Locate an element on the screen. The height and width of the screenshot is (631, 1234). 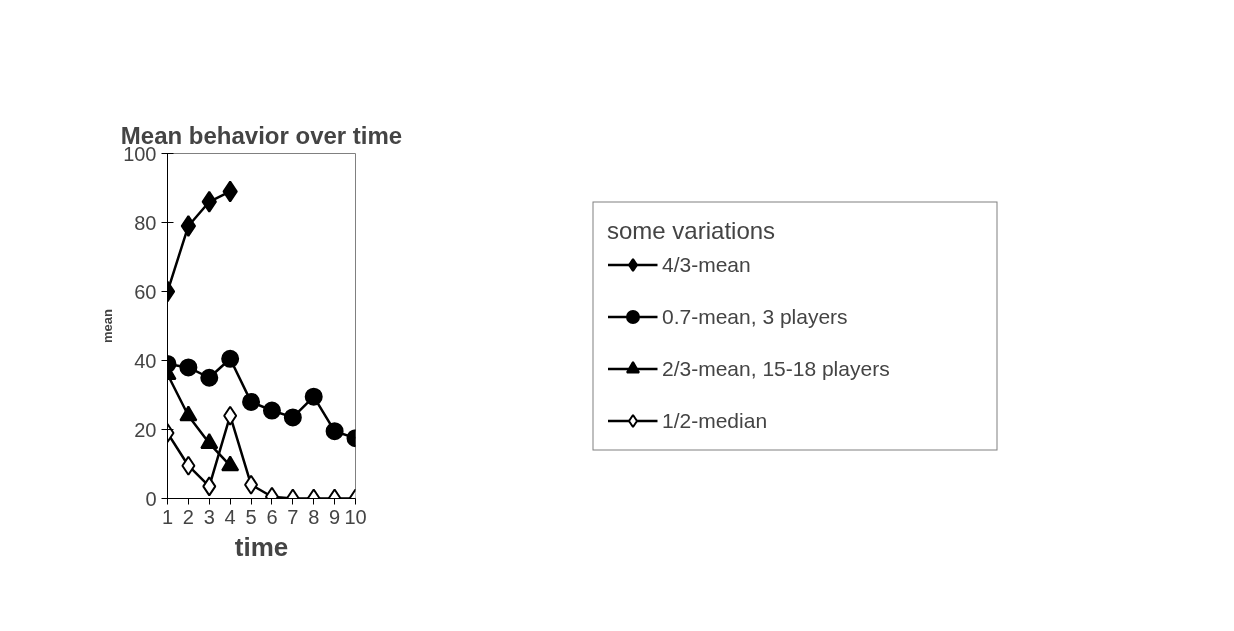
y-tick-label: 60 is located at coordinates (145, 291).